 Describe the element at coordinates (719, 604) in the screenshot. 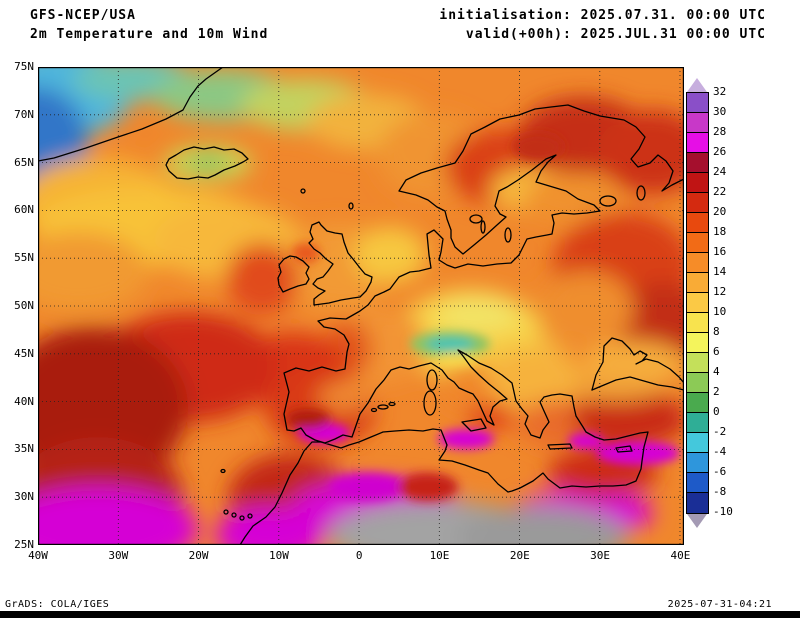

I see `creation-timestamp: 2025-07-31-04:21` at that location.